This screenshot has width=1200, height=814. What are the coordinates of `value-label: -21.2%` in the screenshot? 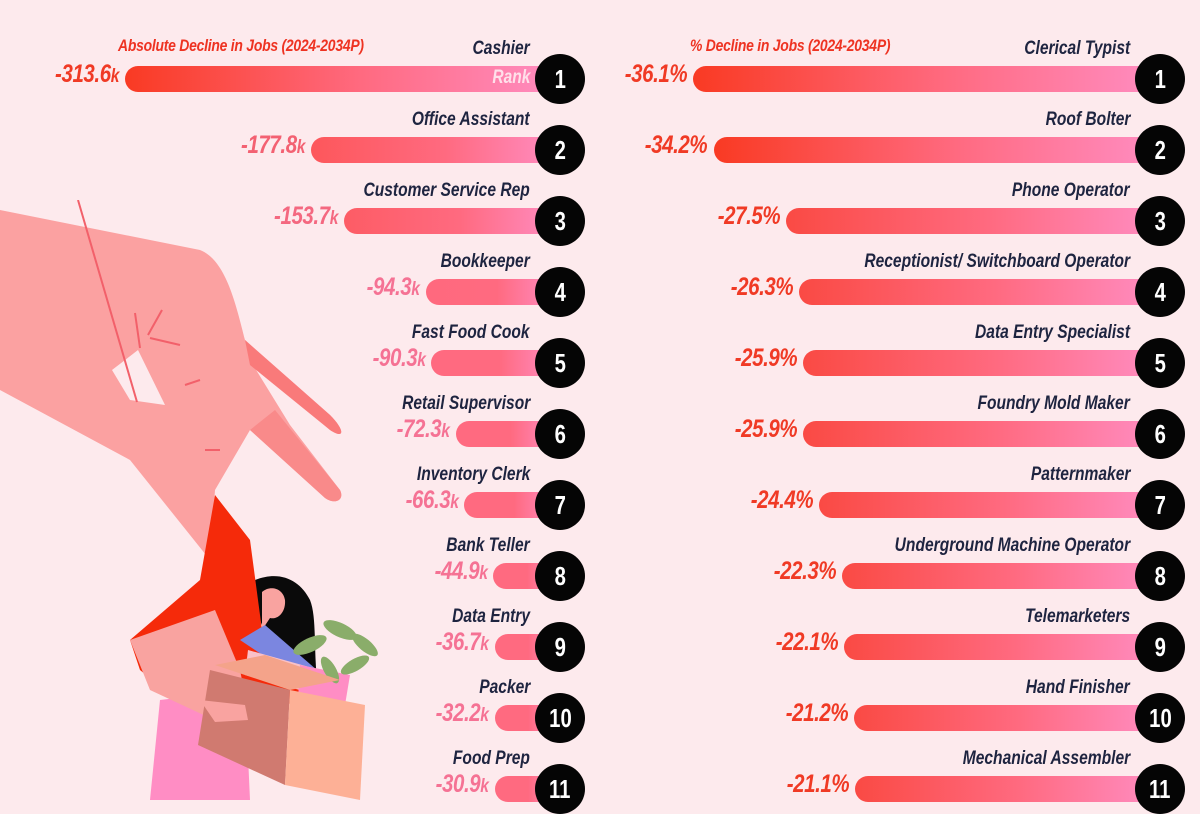 It's located at (816, 713).